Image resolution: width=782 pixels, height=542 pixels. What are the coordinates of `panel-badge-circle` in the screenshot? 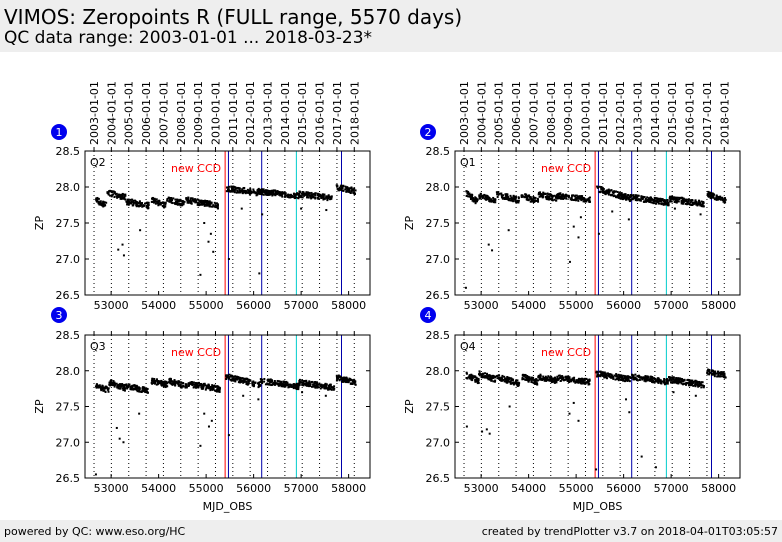 It's located at (428, 315).